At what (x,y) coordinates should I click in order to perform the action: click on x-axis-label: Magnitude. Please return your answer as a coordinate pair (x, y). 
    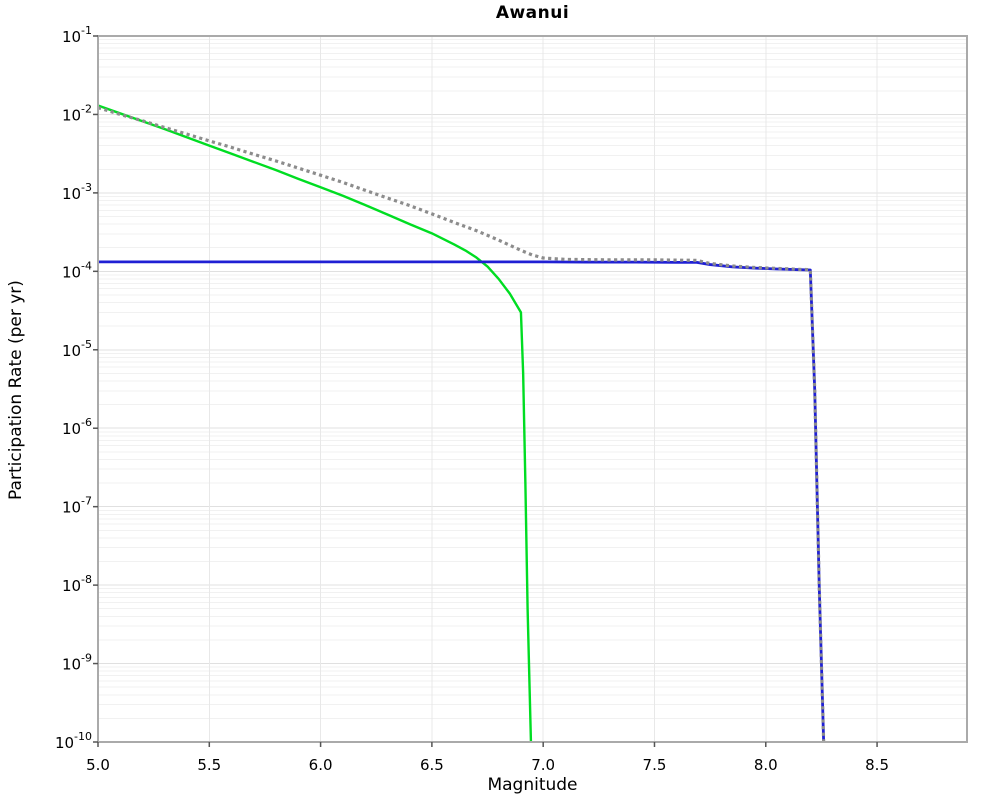
    Looking at the image, I should click on (532, 785).